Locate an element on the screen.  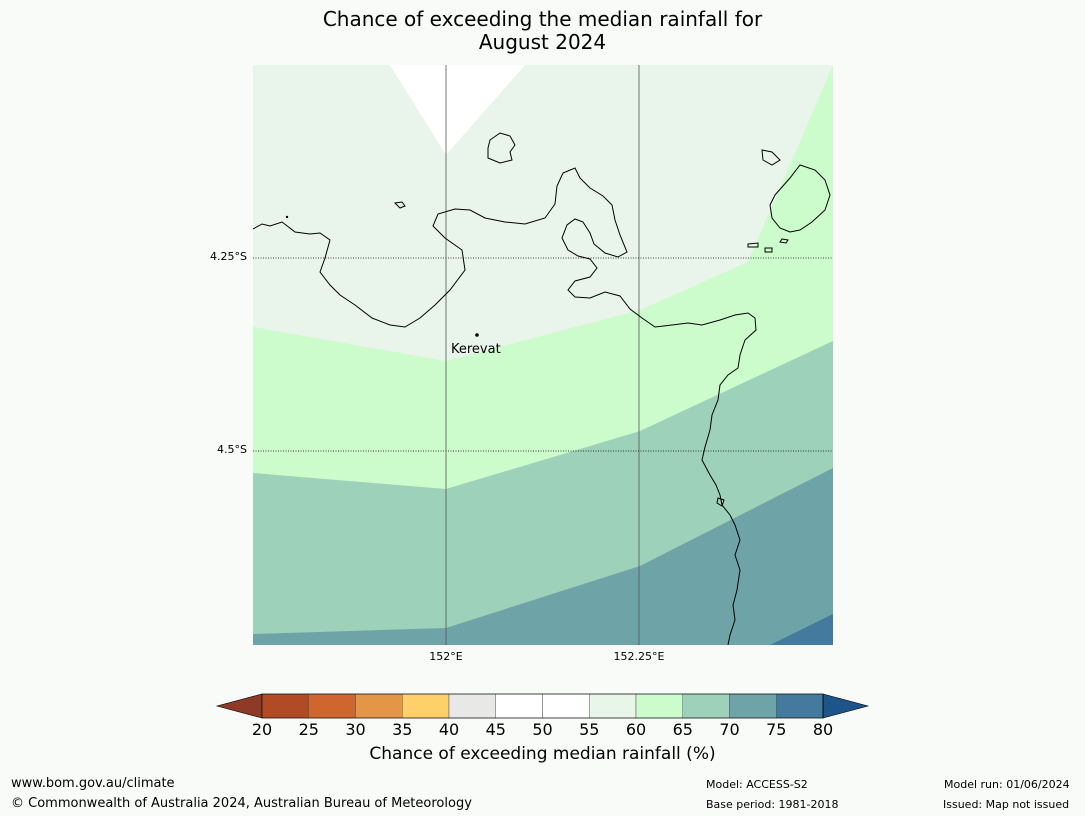
colorbar-tick-label: 40 is located at coordinates (449, 729).